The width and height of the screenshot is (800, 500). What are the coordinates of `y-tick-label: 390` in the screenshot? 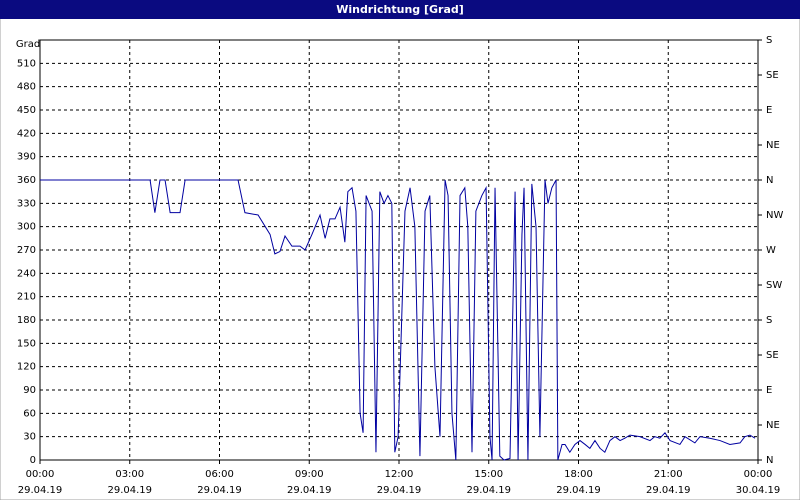 It's located at (26, 157).